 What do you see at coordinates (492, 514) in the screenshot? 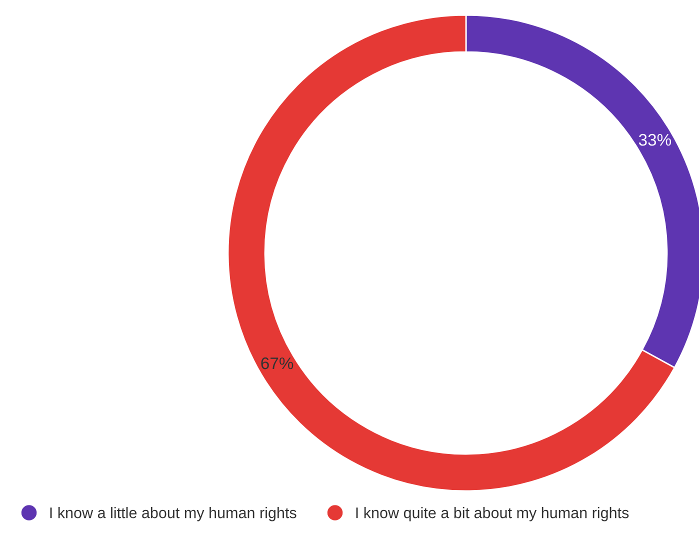
I see `legend-label: I know quite a bit about my human rights` at bounding box center [492, 514].